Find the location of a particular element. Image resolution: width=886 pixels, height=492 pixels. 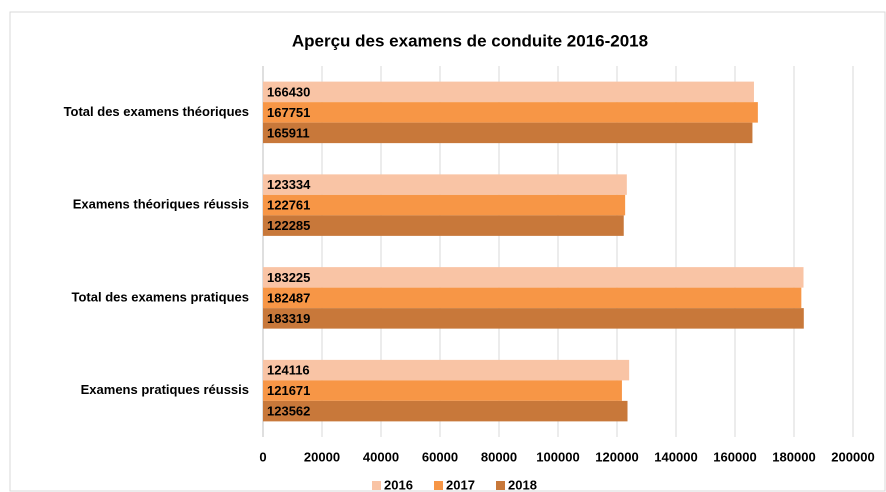

y-tick-label: Total des examens théoriques is located at coordinates (156, 111).